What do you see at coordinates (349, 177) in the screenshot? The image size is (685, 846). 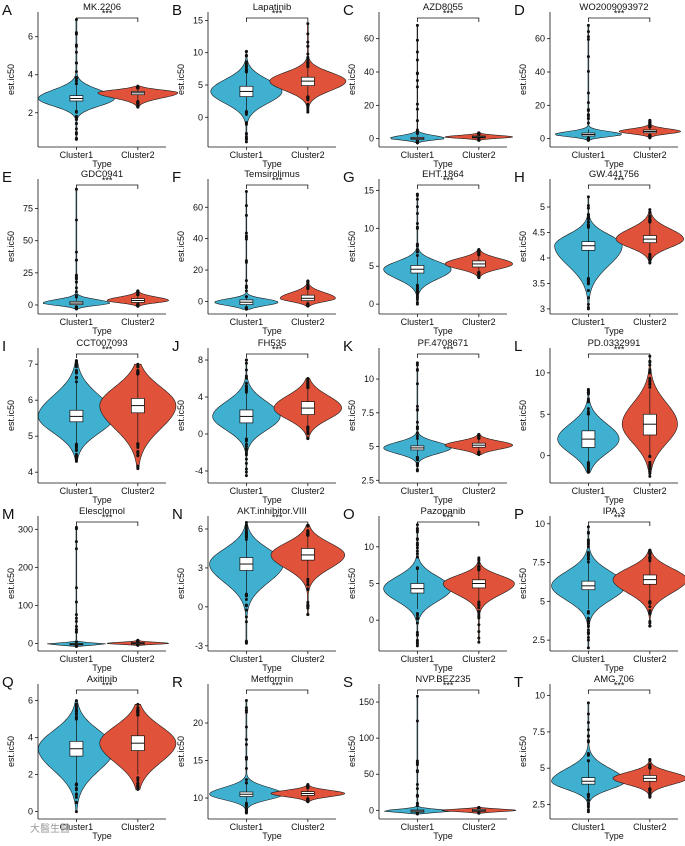 I see `panel-letter: G` at bounding box center [349, 177].